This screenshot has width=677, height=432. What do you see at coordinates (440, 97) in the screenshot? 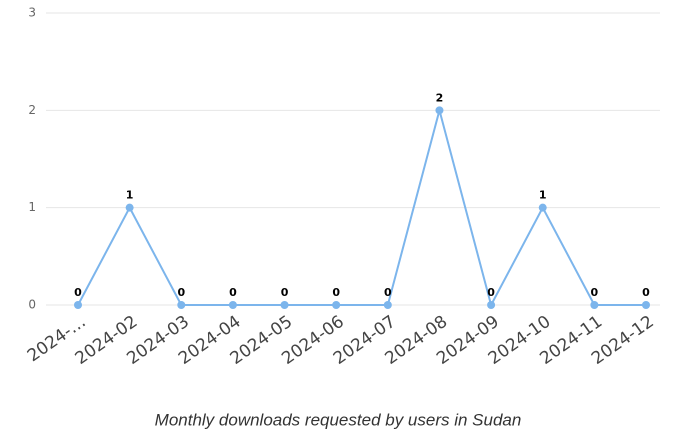
I see `data-label: 2` at bounding box center [440, 97].